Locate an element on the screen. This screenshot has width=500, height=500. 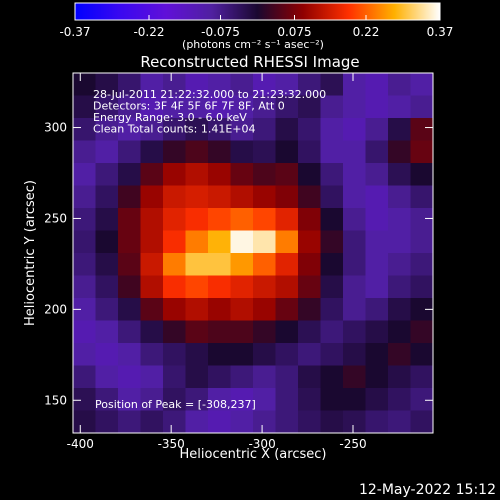
colorbar-tick-label: 0.37 is located at coordinates (440, 32).